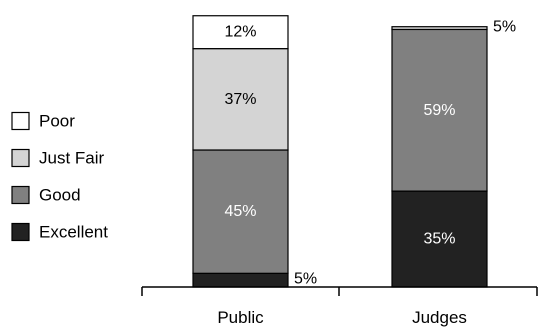 The image size is (539, 329). I want to click on legend: Poor Just Fair Good Excellent, so click(59, 176).